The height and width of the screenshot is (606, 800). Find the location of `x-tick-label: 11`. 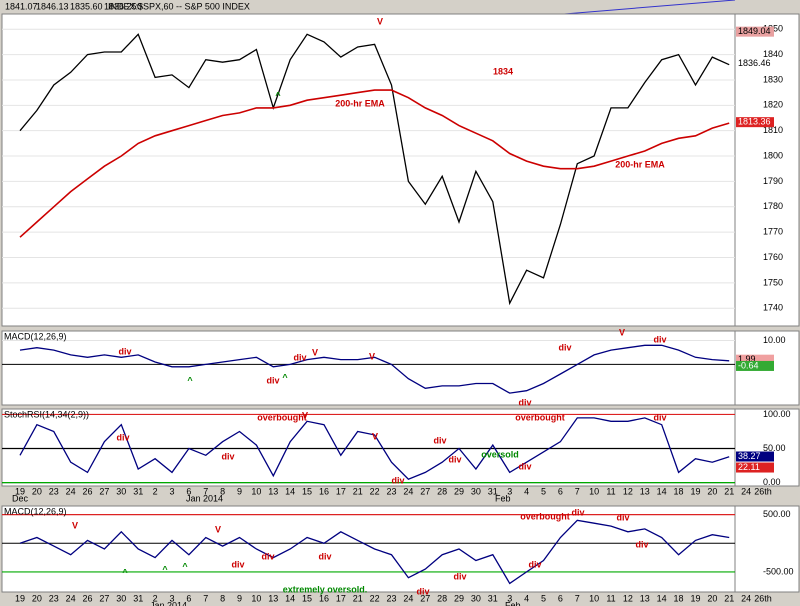

x-tick-label: 11 is located at coordinates (610, 491).